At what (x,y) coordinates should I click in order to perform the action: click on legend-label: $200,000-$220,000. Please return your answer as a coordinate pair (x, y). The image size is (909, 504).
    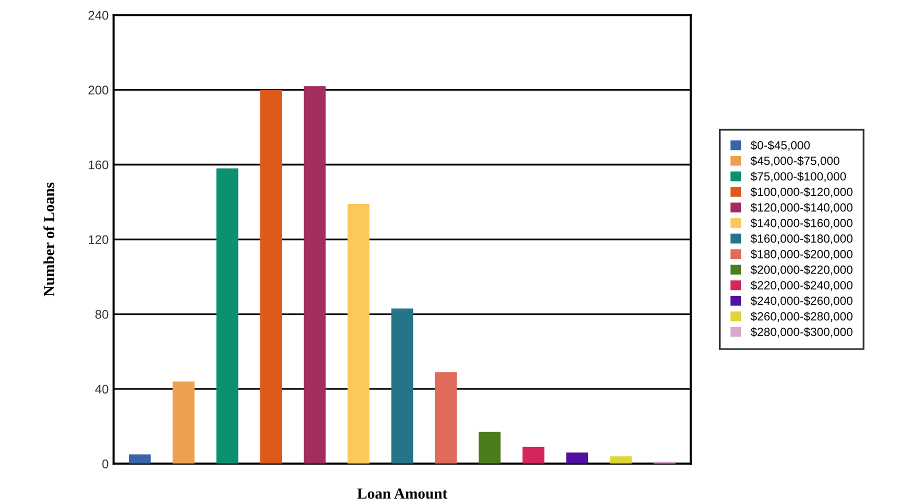
    Looking at the image, I should click on (801, 270).